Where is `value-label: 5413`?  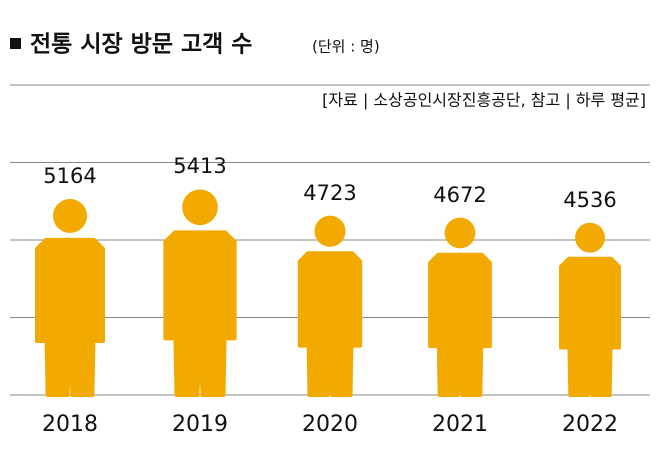
value-label: 5413 is located at coordinates (199, 166).